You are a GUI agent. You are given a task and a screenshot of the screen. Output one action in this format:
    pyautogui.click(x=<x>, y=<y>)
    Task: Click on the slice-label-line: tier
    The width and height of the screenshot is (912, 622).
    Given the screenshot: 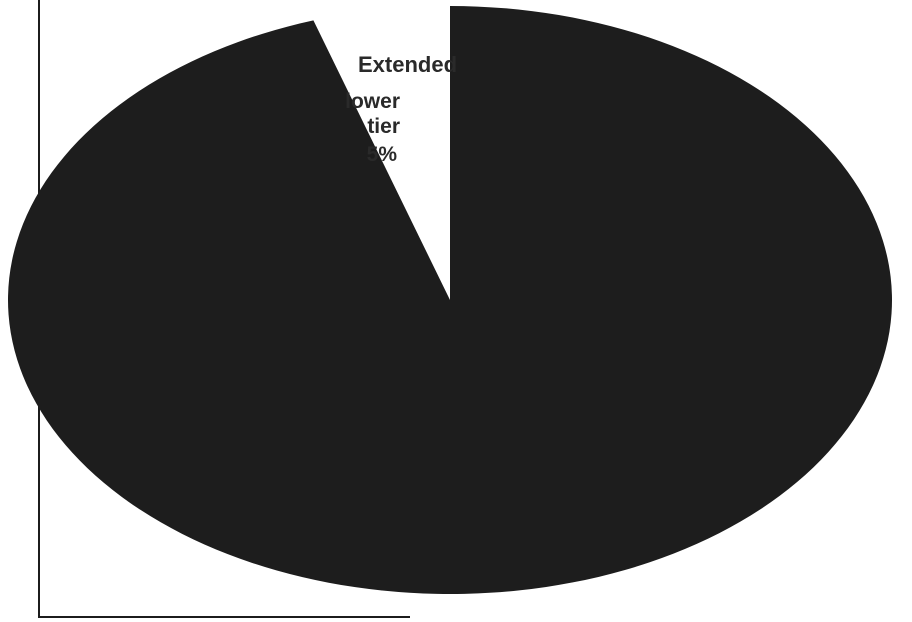 What is the action you would take?
    pyautogui.click(x=383, y=126)
    